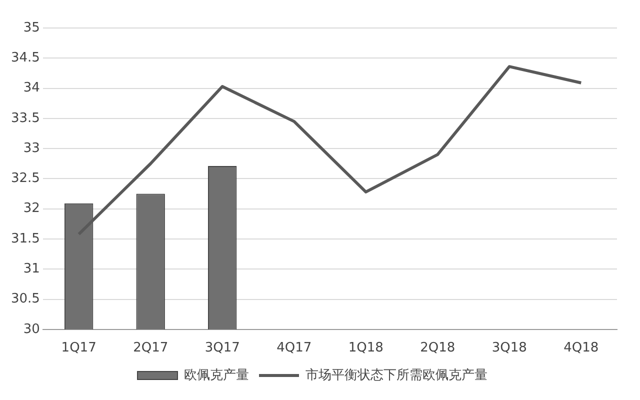  I want to click on y-tick-label: 30, so click(31, 329).